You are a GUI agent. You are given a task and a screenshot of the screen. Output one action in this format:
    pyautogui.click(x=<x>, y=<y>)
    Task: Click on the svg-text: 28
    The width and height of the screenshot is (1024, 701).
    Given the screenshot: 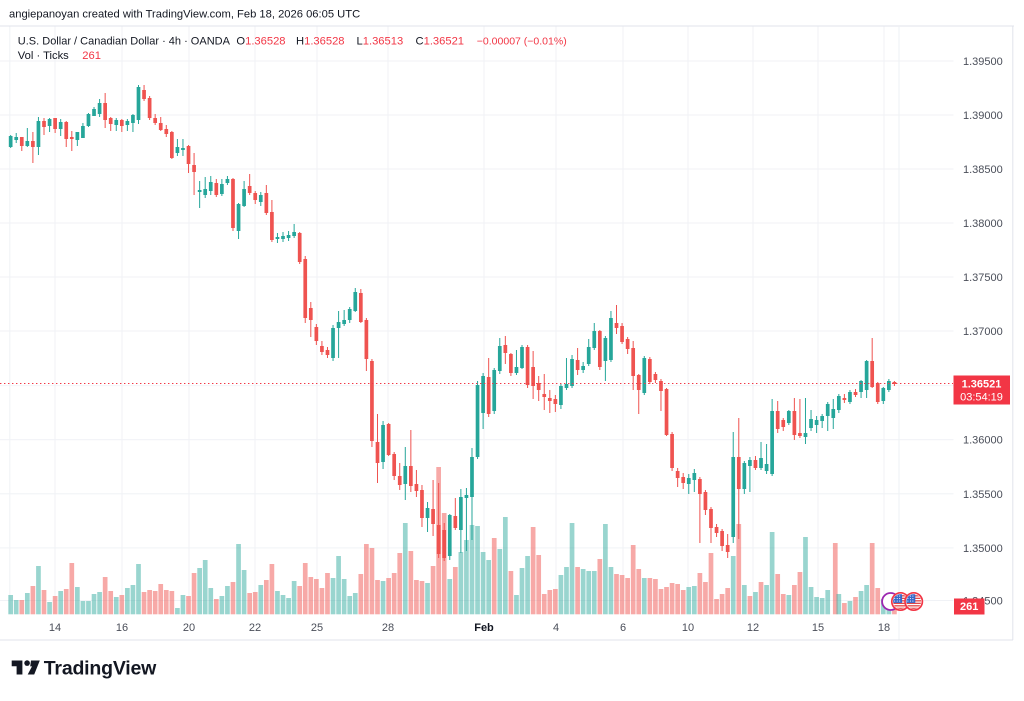 What is the action you would take?
    pyautogui.click(x=388, y=628)
    